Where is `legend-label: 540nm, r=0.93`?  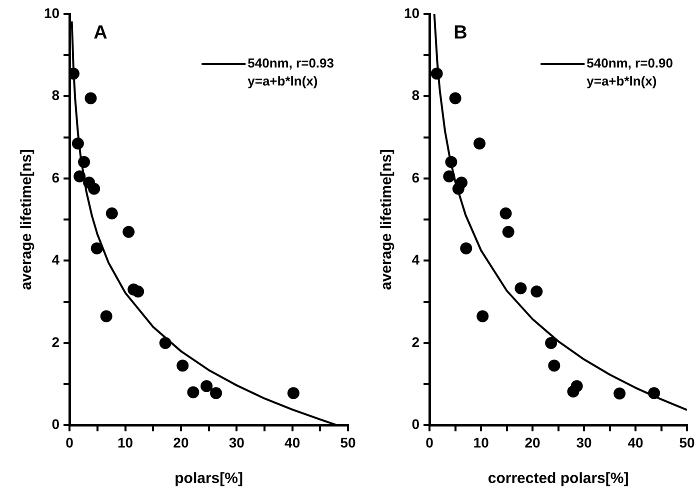 legend-label: 540nm, r=0.93 is located at coordinates (291, 63).